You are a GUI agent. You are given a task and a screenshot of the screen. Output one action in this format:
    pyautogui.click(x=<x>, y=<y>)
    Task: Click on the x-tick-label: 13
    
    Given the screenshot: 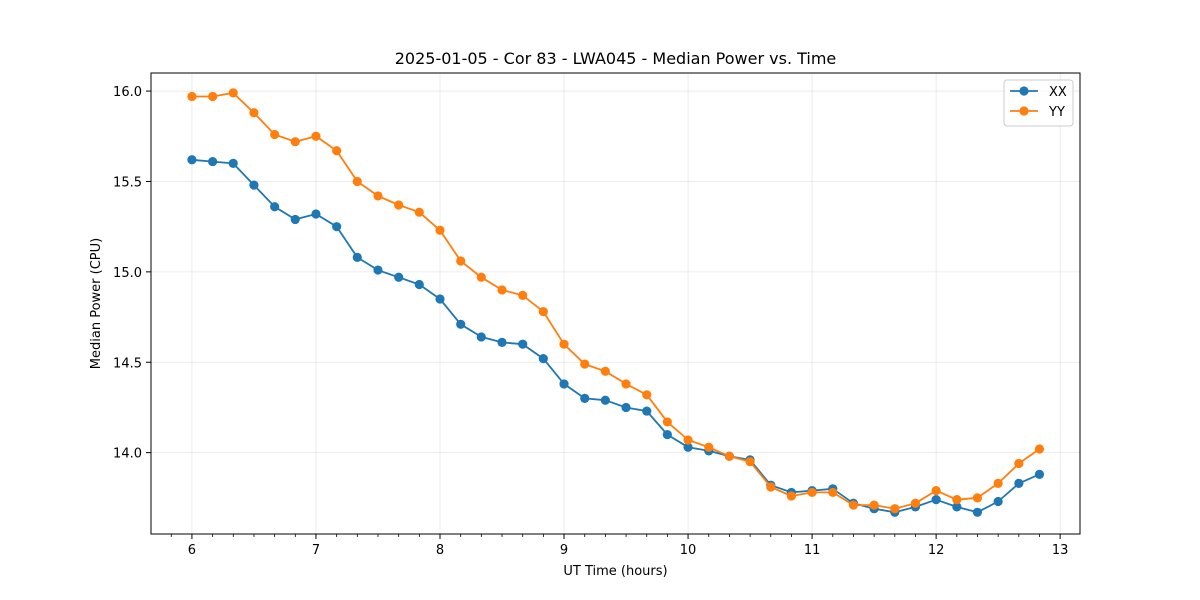 What is the action you would take?
    pyautogui.click(x=1060, y=550)
    